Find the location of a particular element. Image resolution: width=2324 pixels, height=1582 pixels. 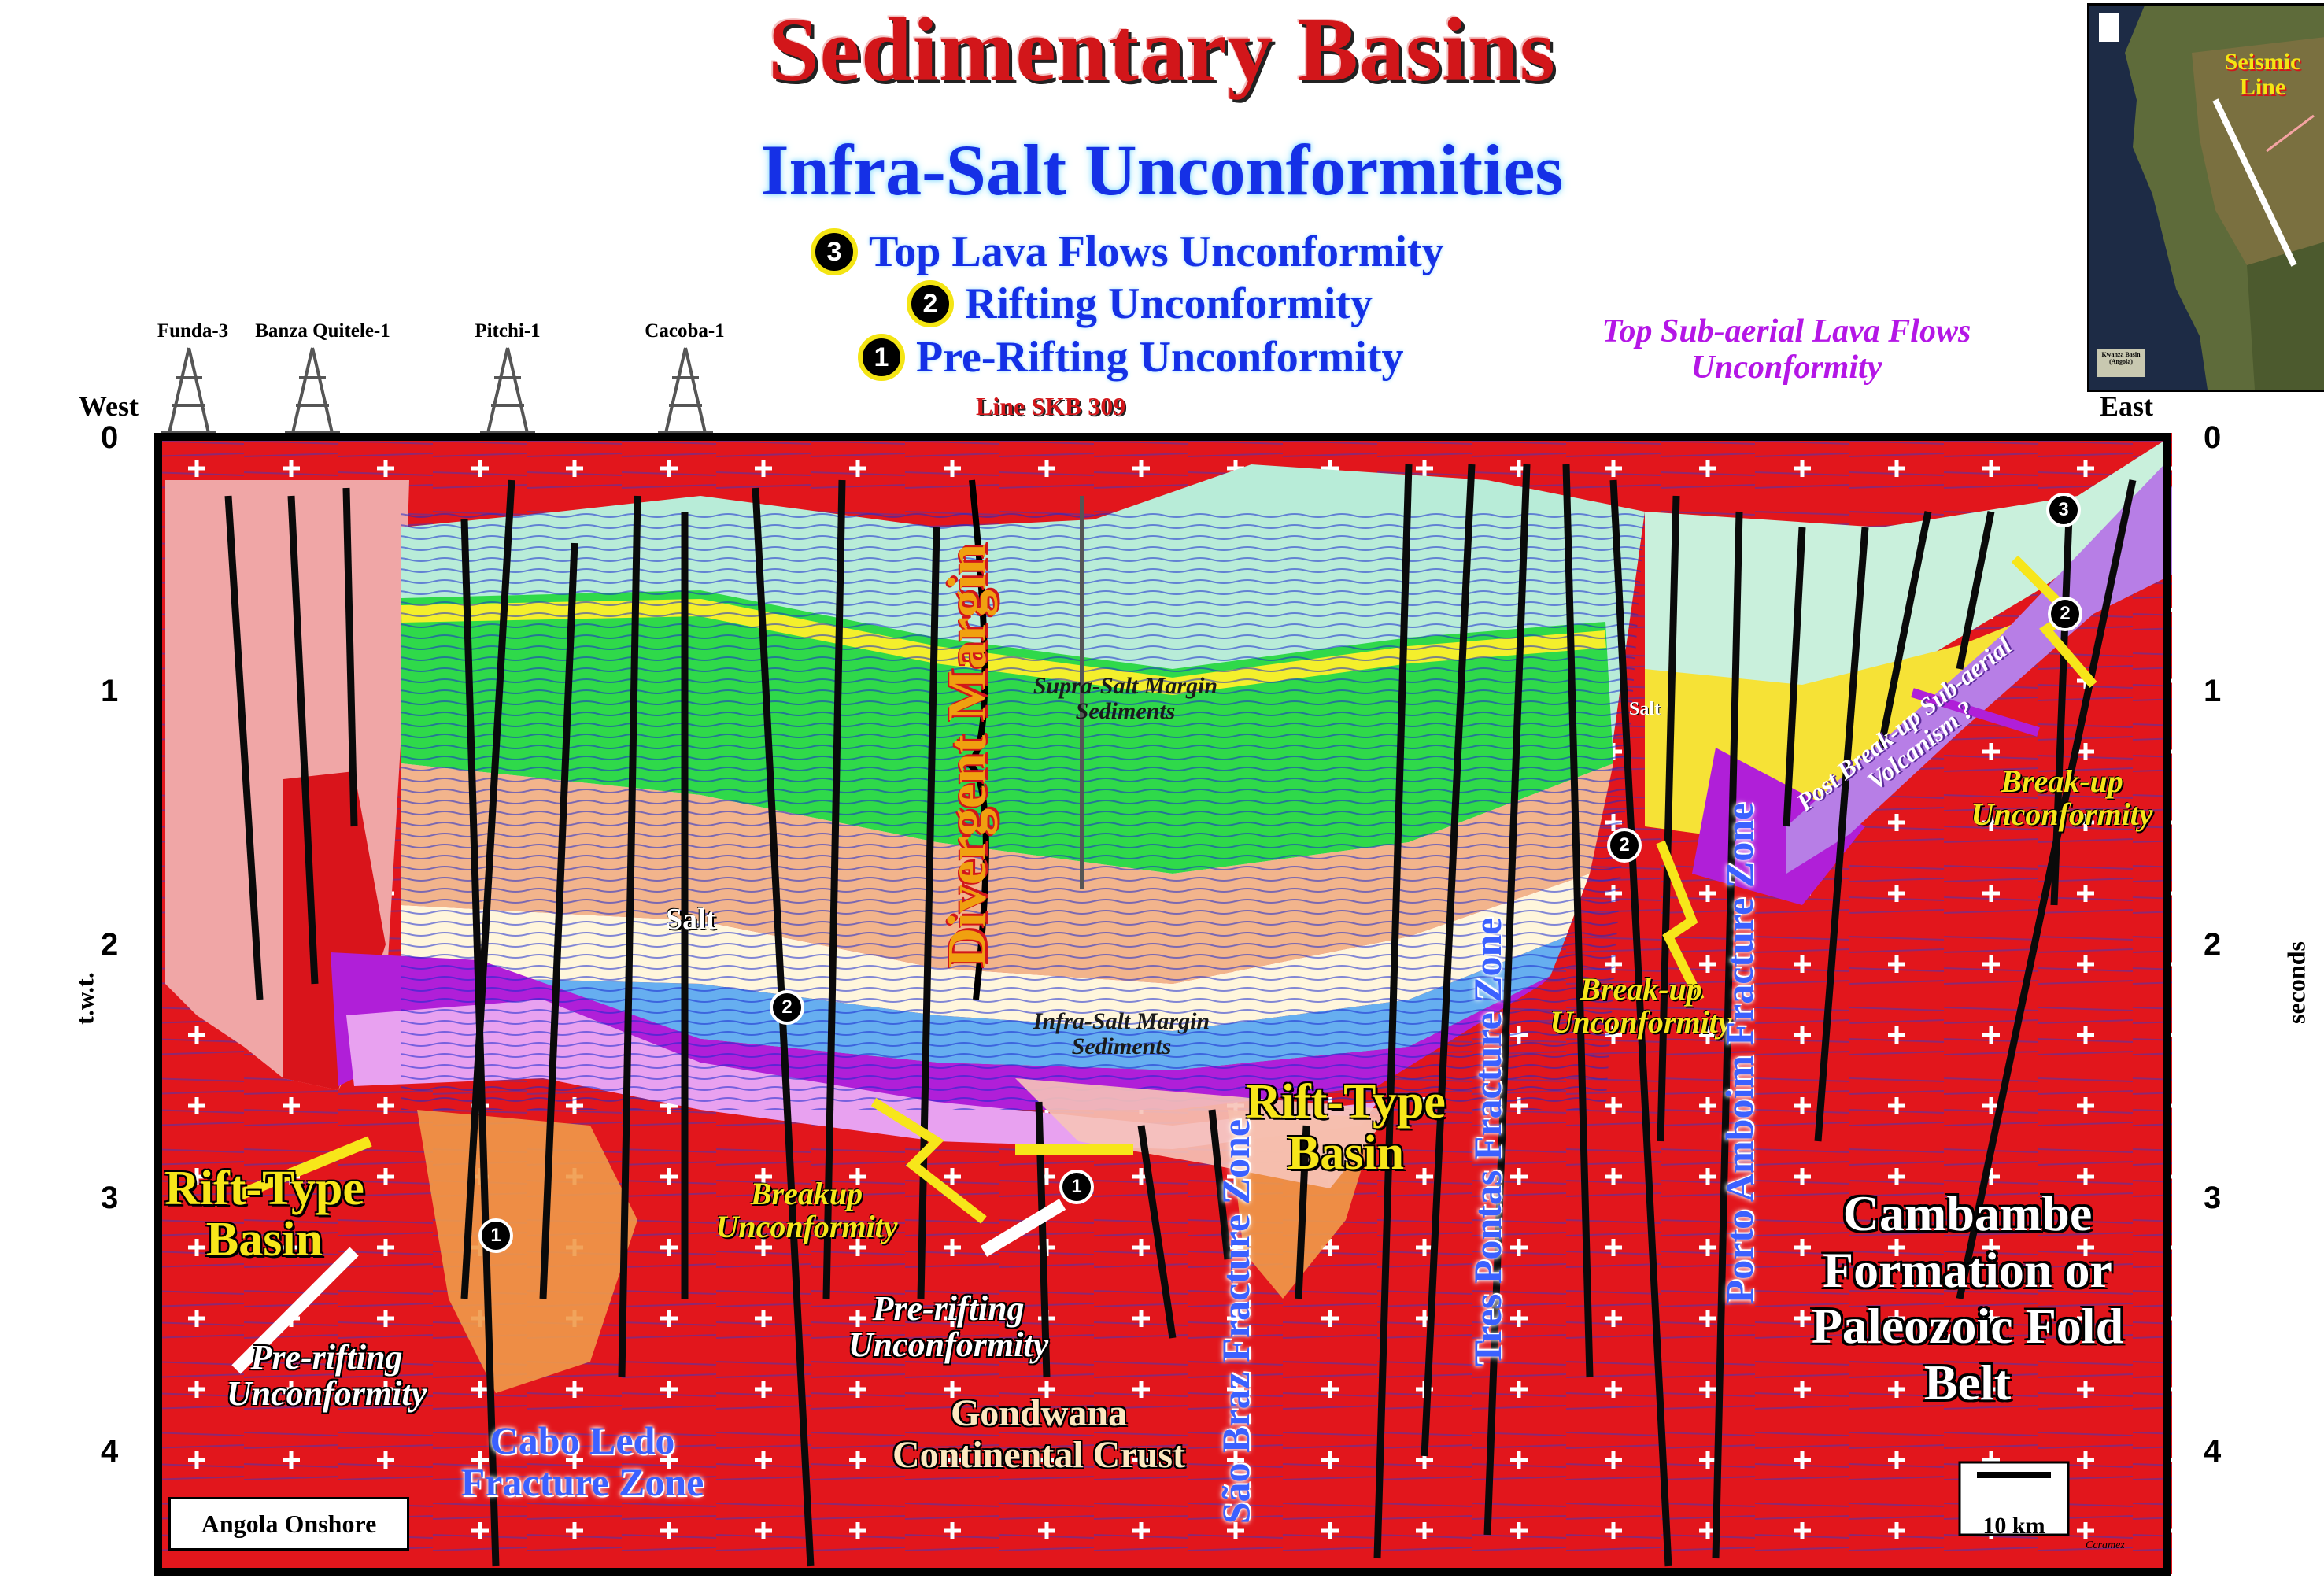

axis-label-left: t.w.t. is located at coordinates (84, 998).